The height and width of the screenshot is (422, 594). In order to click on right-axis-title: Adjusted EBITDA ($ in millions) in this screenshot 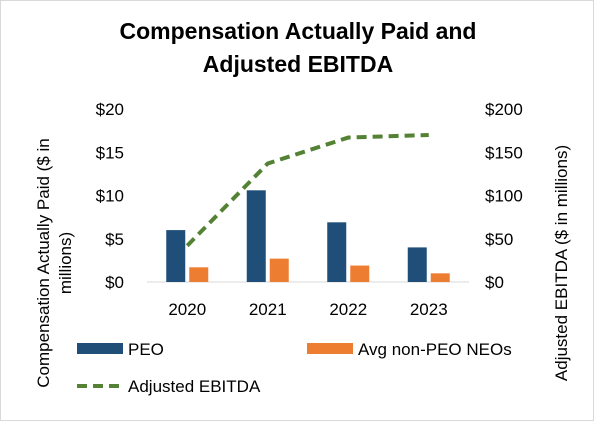, I will do `click(561, 263)`.